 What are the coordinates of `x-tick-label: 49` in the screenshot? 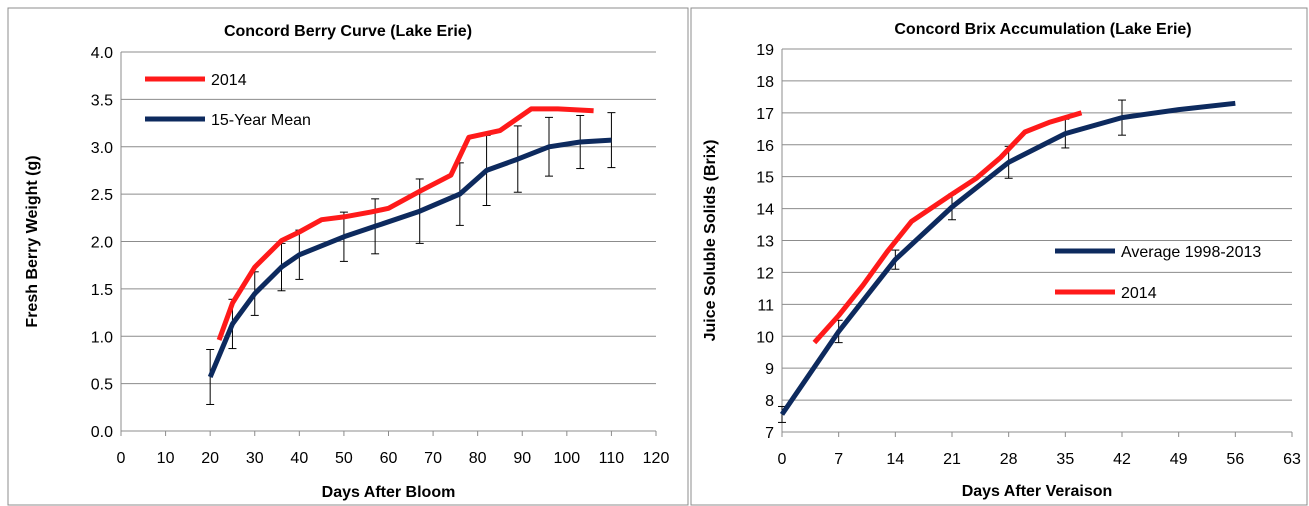 It's located at (1179, 459).